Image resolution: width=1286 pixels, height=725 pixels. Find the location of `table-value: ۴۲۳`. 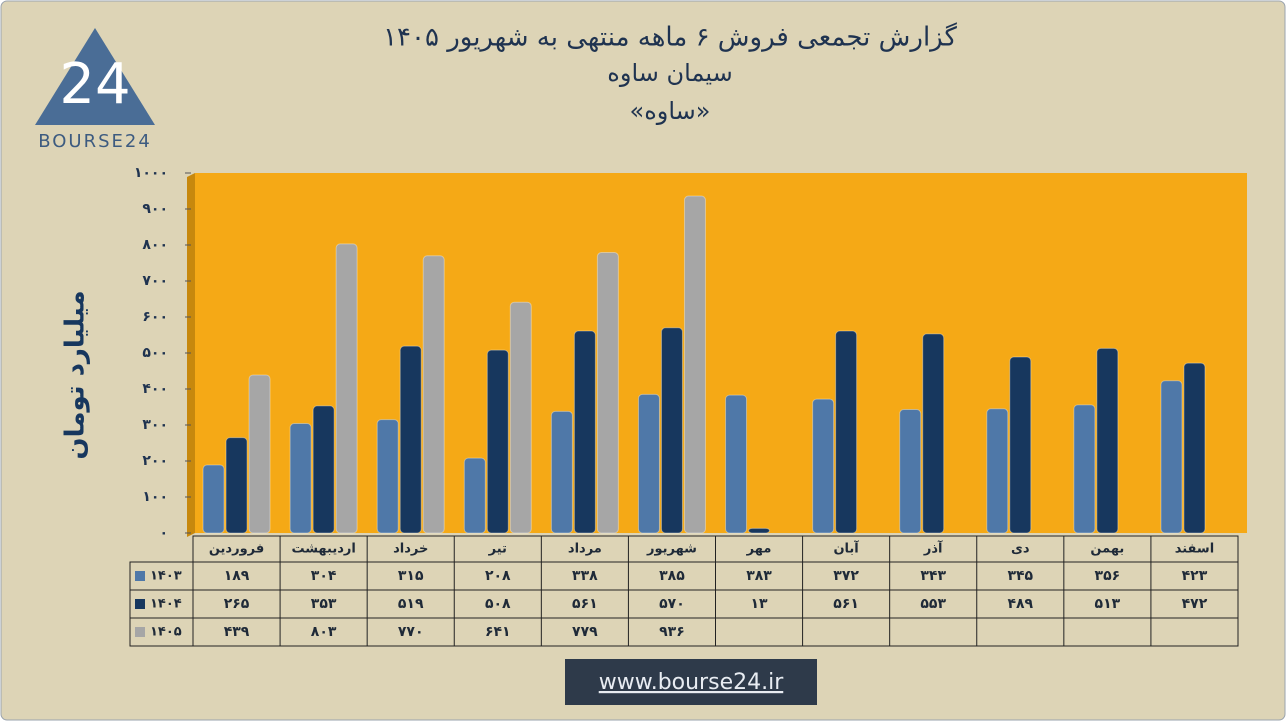

table-value: ۴۲۳ is located at coordinates (1195, 576).